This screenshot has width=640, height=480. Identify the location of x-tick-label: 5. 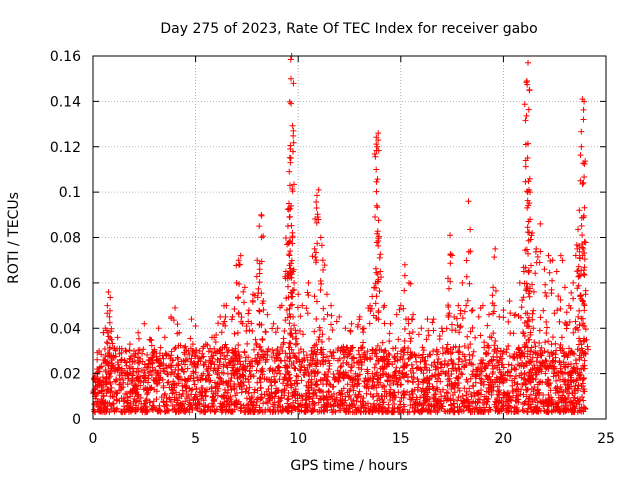
(195, 439).